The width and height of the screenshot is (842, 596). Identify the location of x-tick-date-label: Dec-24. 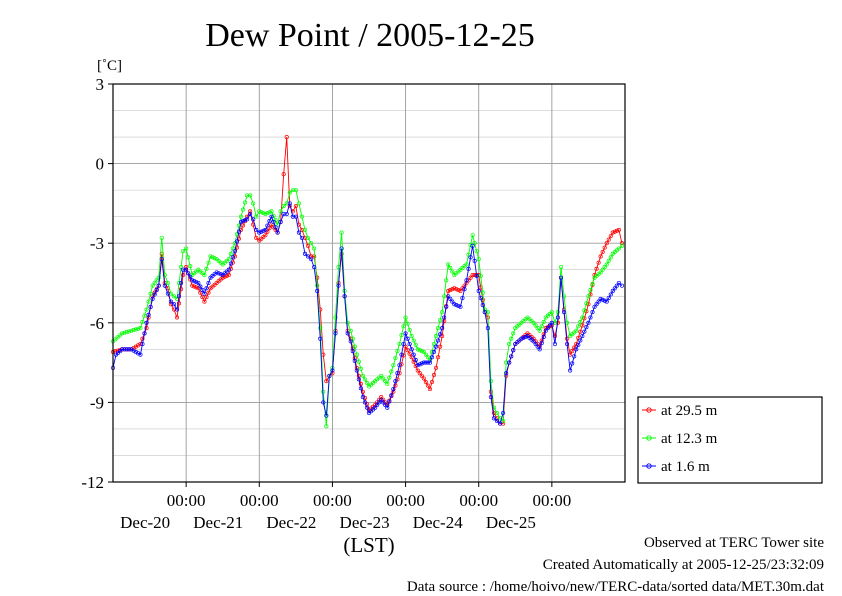
(438, 522).